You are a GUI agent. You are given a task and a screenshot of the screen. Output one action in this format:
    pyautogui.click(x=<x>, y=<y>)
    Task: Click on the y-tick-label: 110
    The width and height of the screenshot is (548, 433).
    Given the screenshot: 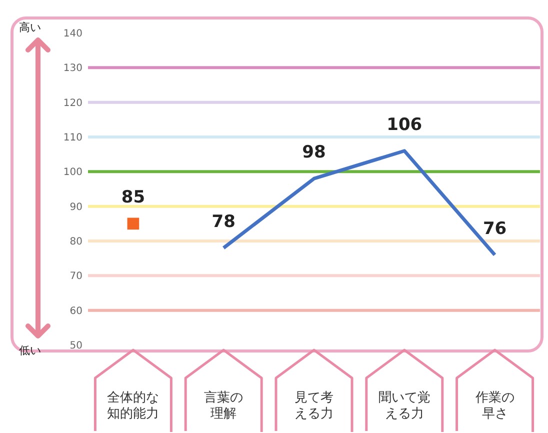 What is the action you would take?
    pyautogui.click(x=72, y=138)
    